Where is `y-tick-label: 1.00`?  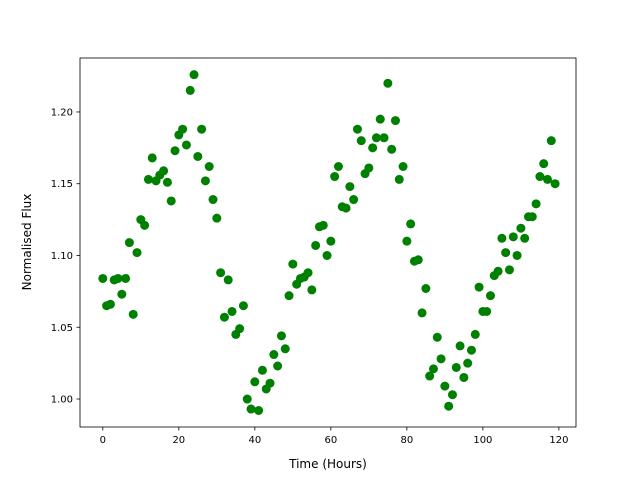
y-tick-label: 1.00 is located at coordinates (62, 400).